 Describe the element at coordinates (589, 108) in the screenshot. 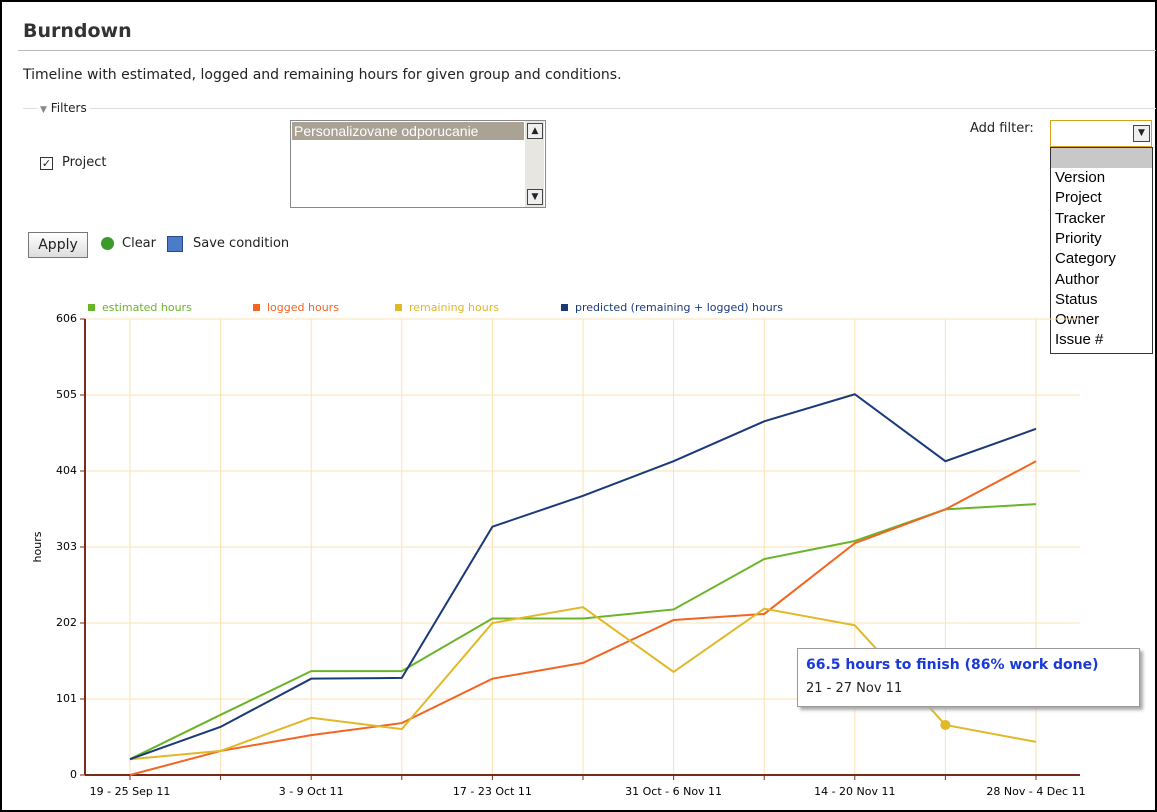

I see `filters-rule` at that location.